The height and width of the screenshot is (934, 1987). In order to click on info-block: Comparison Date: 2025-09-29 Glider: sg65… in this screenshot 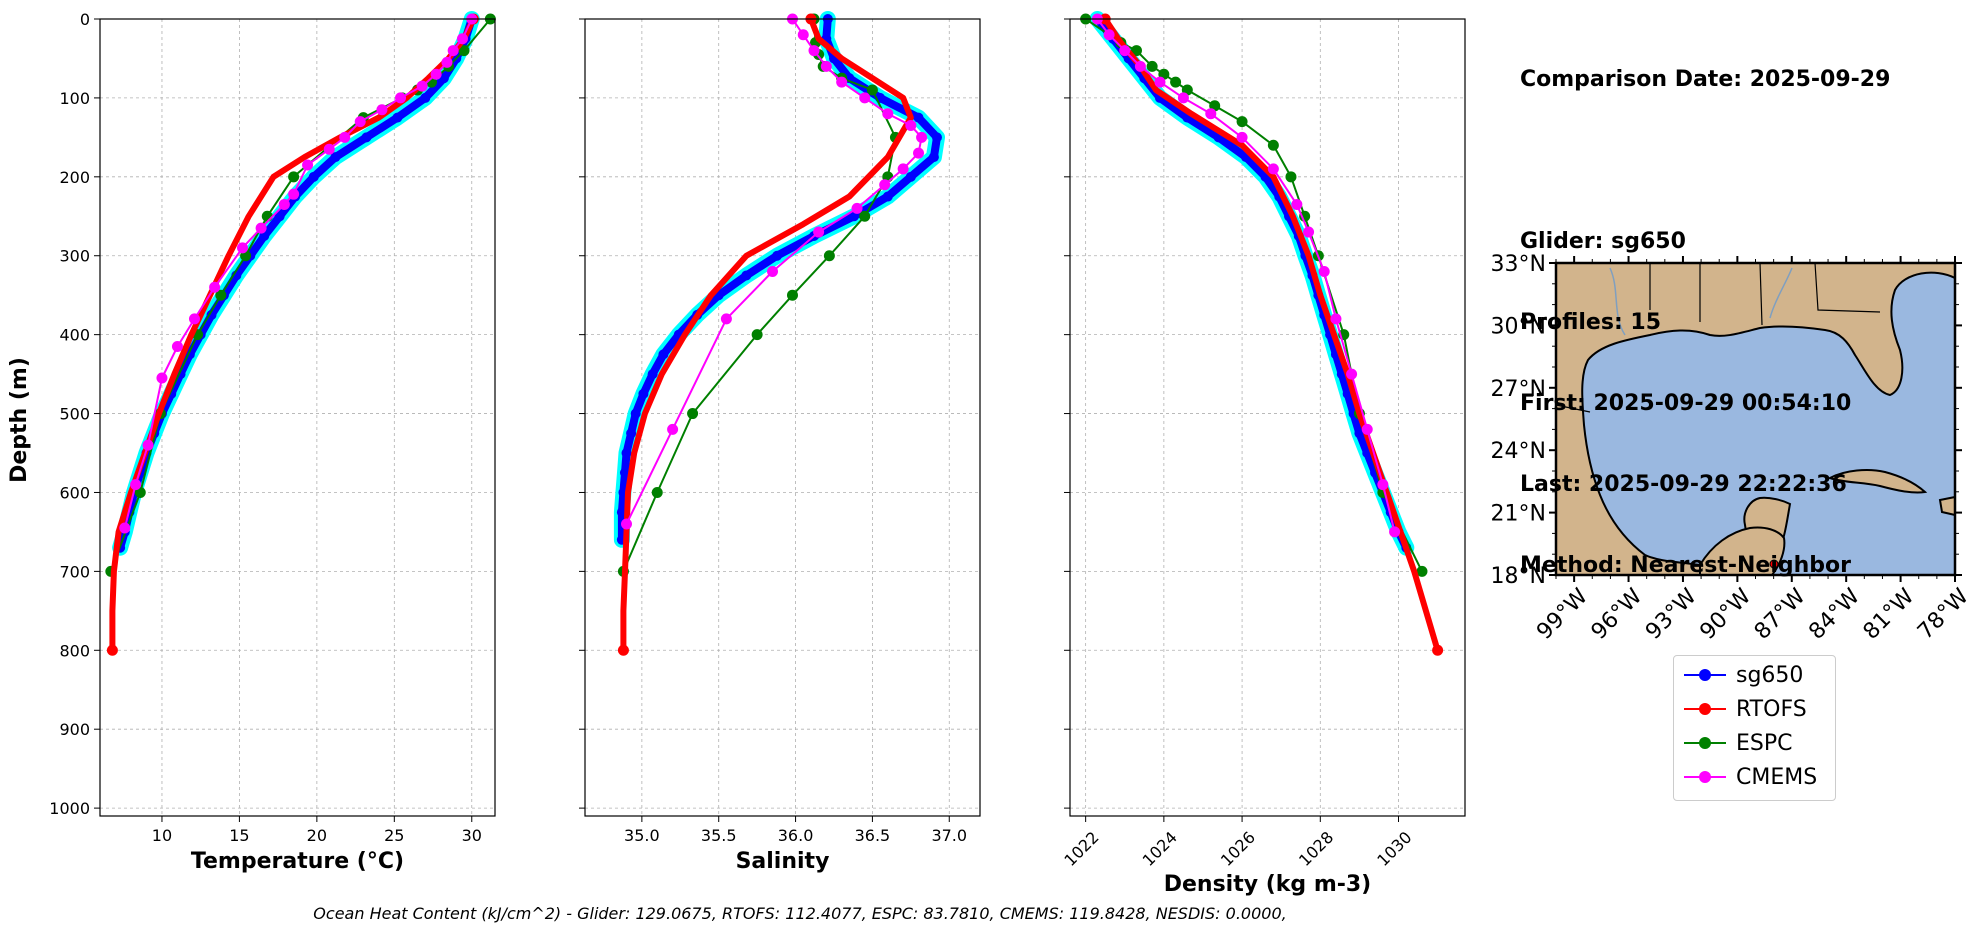, I will do `click(1705, 309)`.